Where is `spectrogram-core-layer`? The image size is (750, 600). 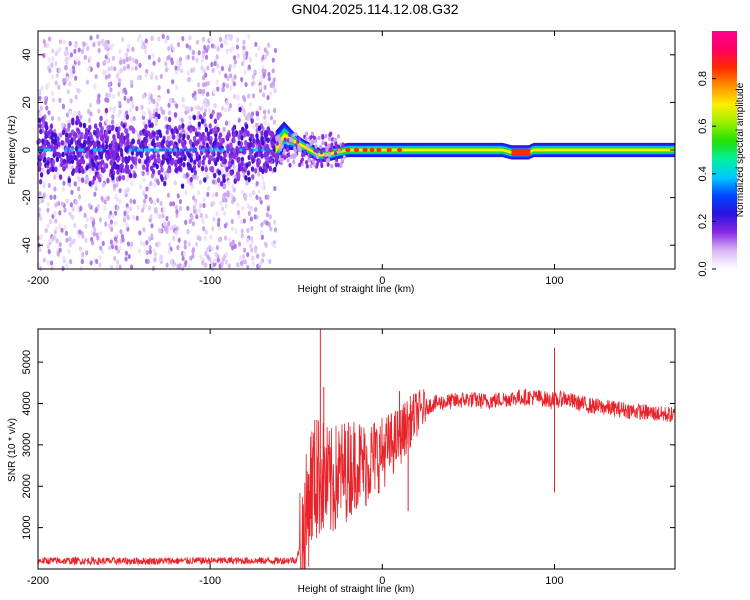
spectrogram-core-layer is located at coordinates (474, 145).